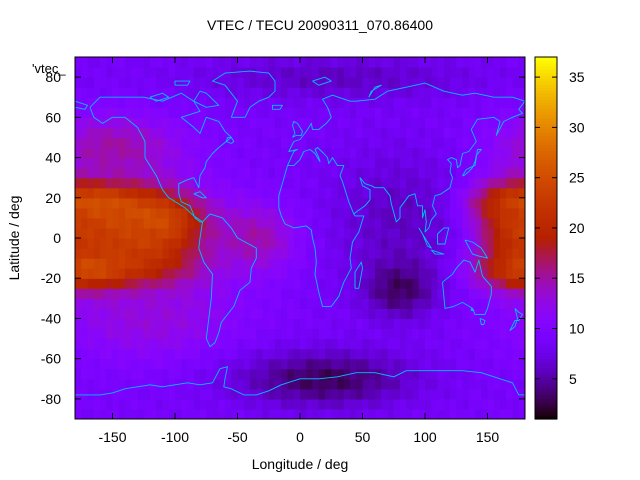 The height and width of the screenshot is (480, 640). Describe the element at coordinates (14, 238) in the screenshot. I see `y-axis-label: Latitude / deg` at that location.